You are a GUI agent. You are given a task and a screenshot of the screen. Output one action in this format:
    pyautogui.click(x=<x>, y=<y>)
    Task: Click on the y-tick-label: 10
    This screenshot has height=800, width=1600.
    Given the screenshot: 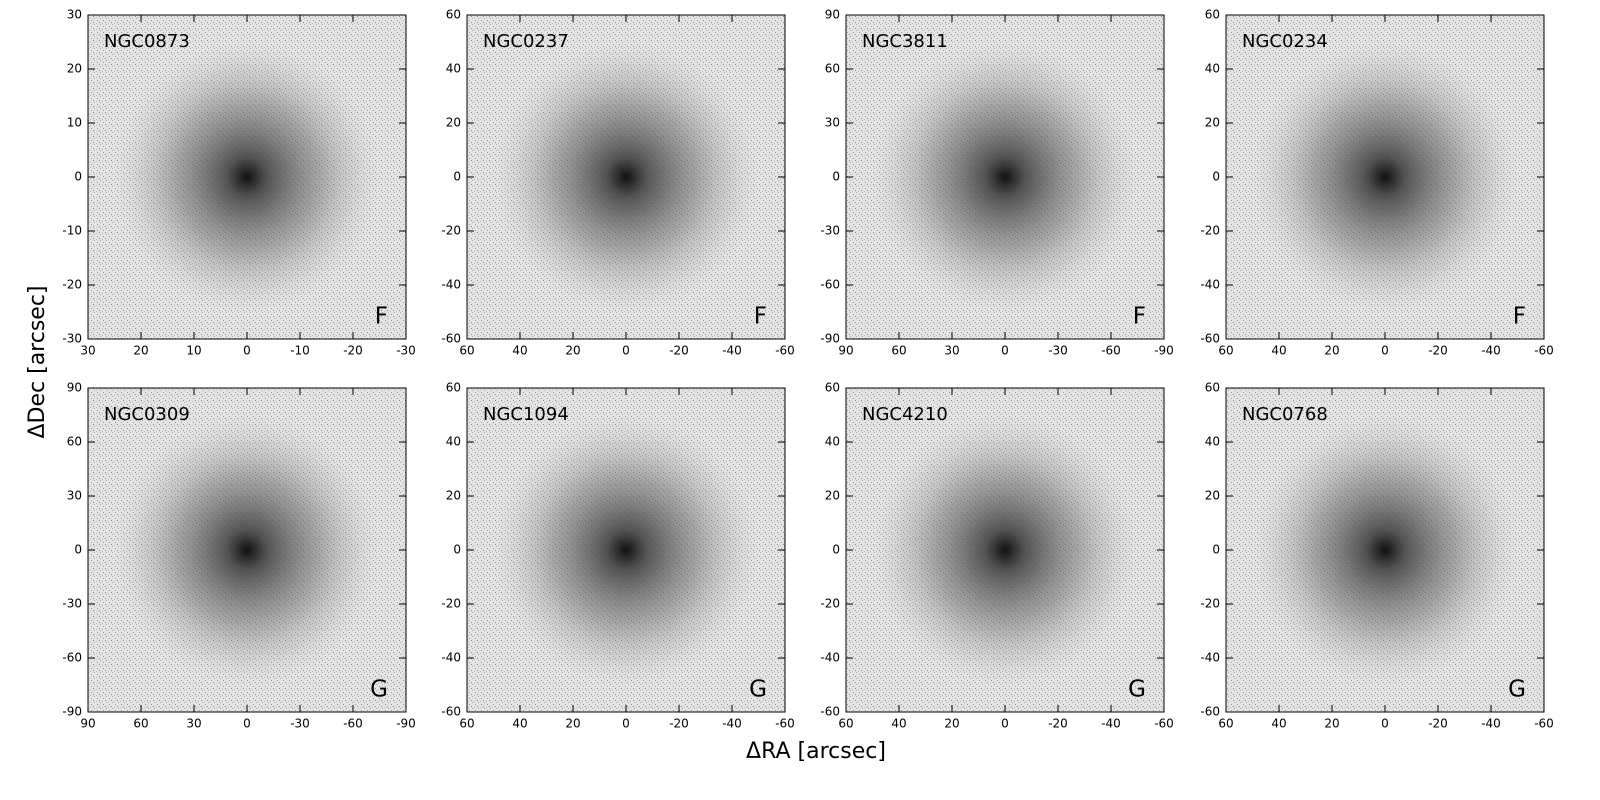 What is the action you would take?
    pyautogui.click(x=74, y=123)
    